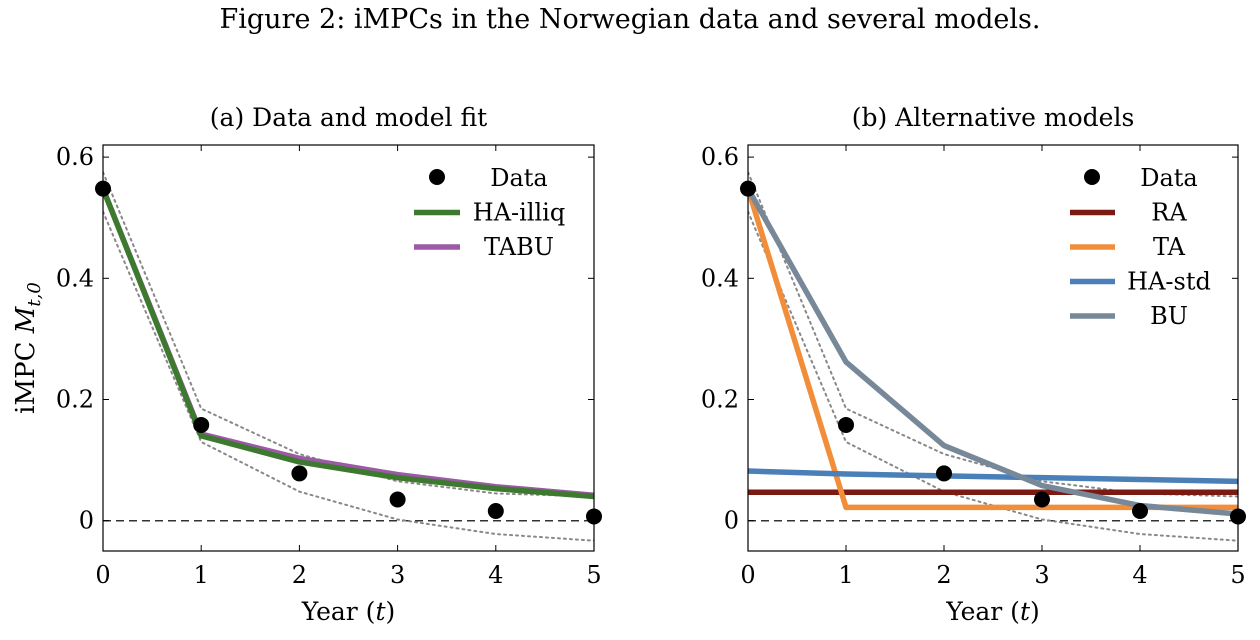  What do you see at coordinates (1169, 247) in the screenshot?
I see `legend-label-ta: TA` at bounding box center [1169, 247].